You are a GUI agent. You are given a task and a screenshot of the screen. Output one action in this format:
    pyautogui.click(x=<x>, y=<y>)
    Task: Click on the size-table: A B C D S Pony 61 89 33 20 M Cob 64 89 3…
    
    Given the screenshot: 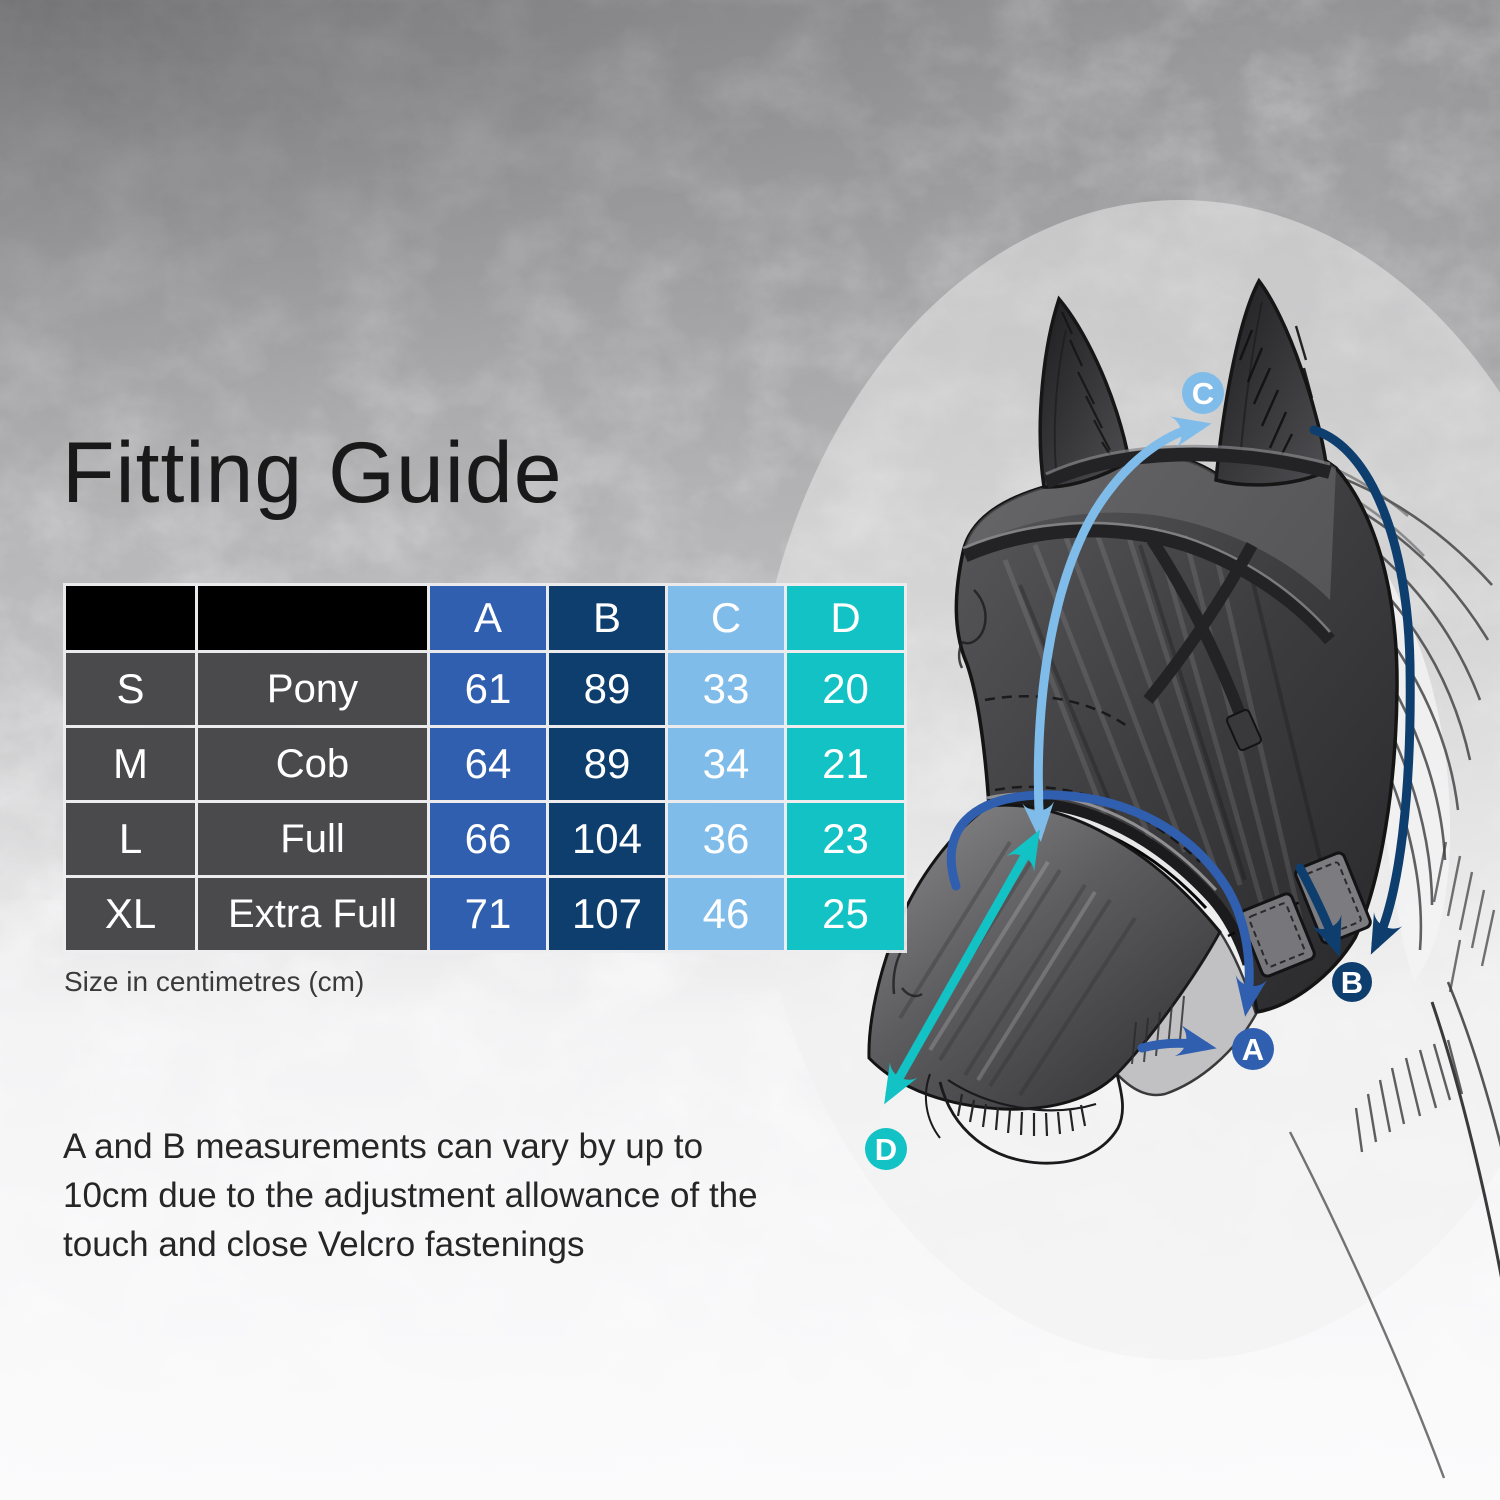 What is the action you would take?
    pyautogui.click(x=485, y=768)
    